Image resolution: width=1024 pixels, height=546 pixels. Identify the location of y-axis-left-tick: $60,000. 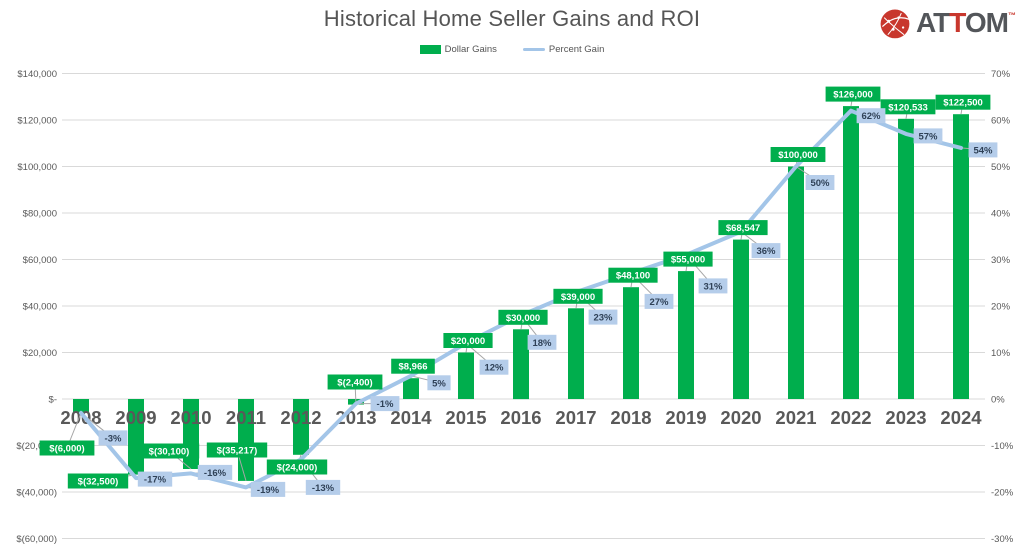
(40, 260).